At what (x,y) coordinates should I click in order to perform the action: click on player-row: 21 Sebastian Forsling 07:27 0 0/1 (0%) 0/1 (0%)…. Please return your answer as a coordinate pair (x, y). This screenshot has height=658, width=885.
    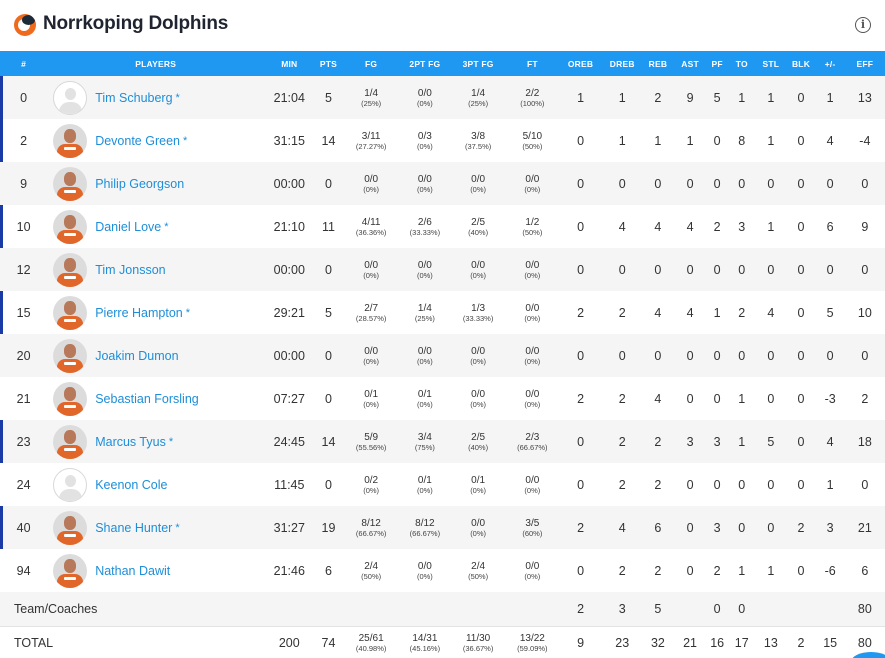
    Looking at the image, I should click on (442, 398).